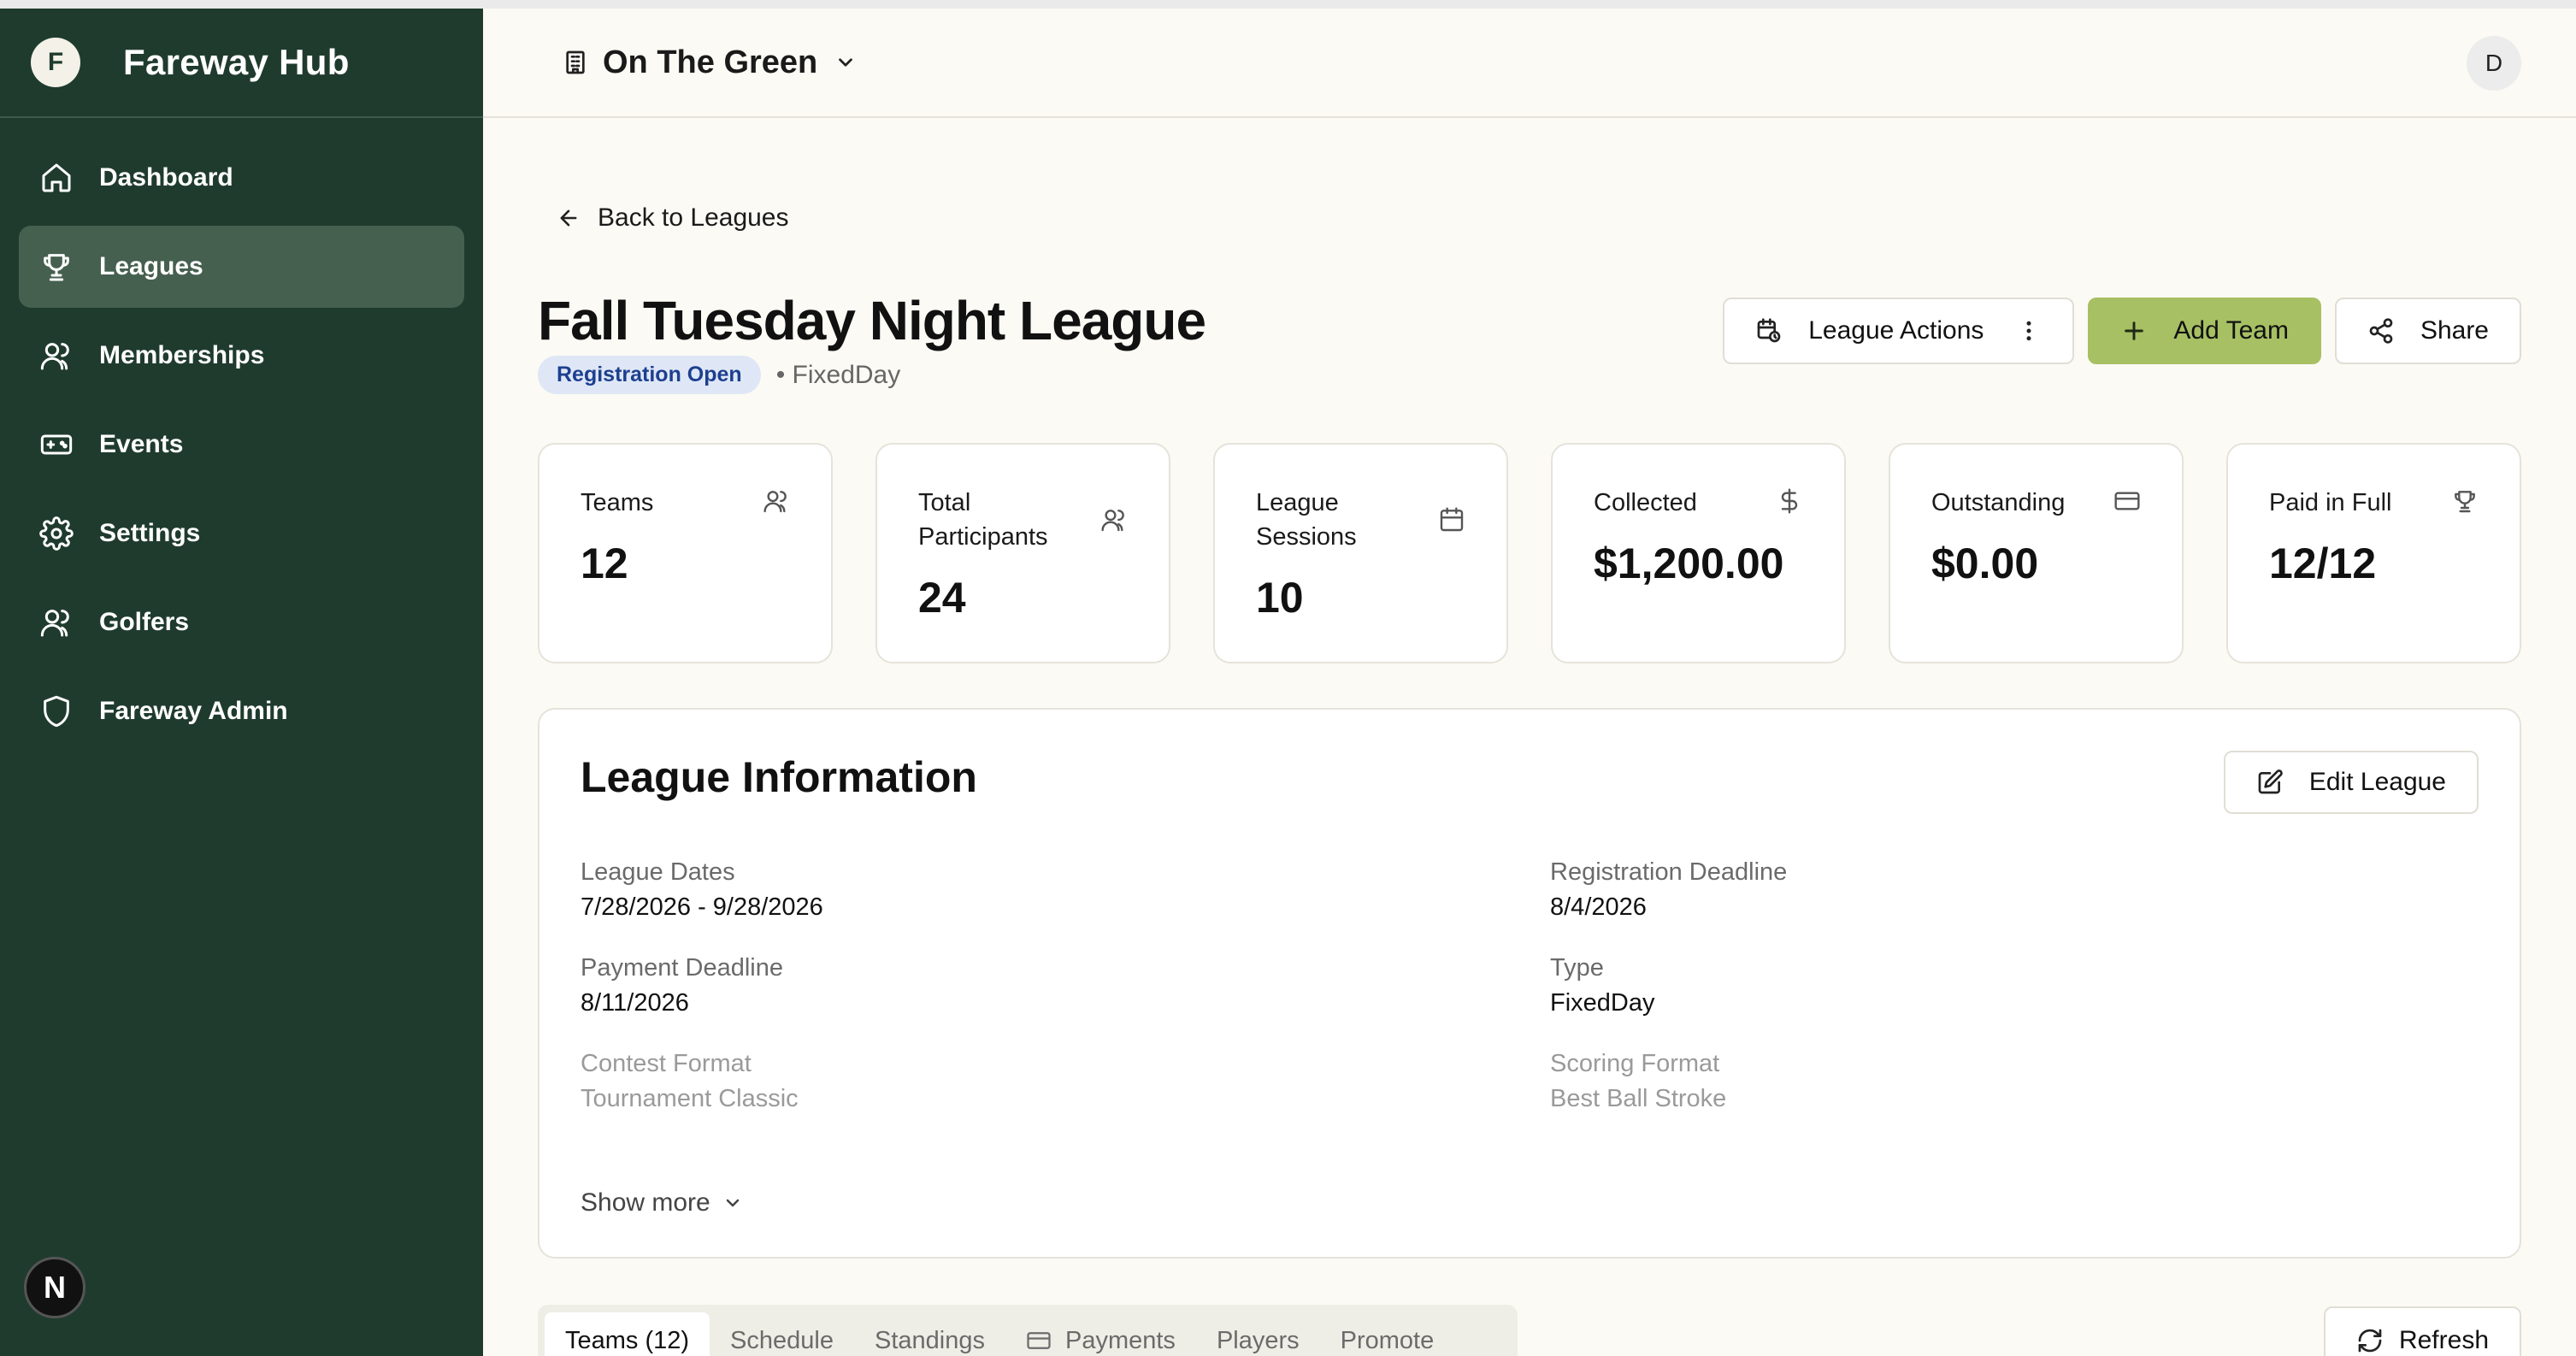 The height and width of the screenshot is (1356, 2576). I want to click on sidebar-item-memberships: Memberships, so click(241, 356).